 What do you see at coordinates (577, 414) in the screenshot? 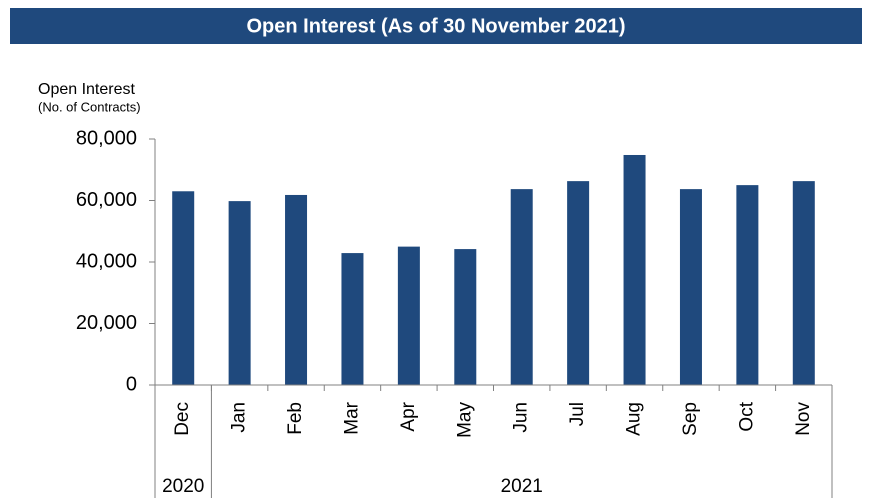
I see `x-tick-label: Jul` at bounding box center [577, 414].